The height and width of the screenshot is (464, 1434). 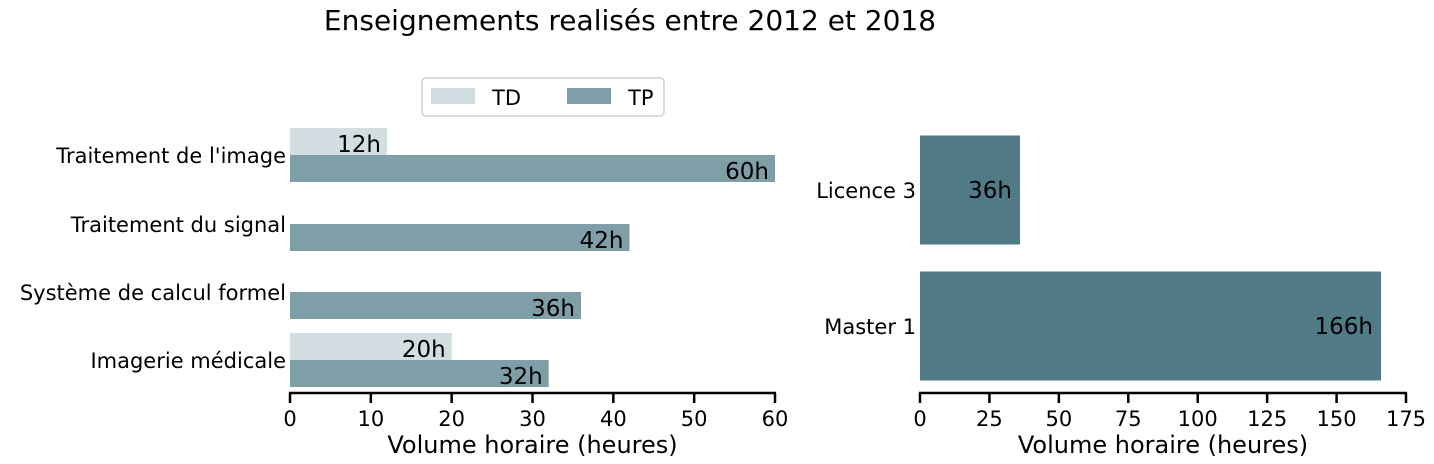 What do you see at coordinates (613, 419) in the screenshot?
I see `x-tick-label: 40` at bounding box center [613, 419].